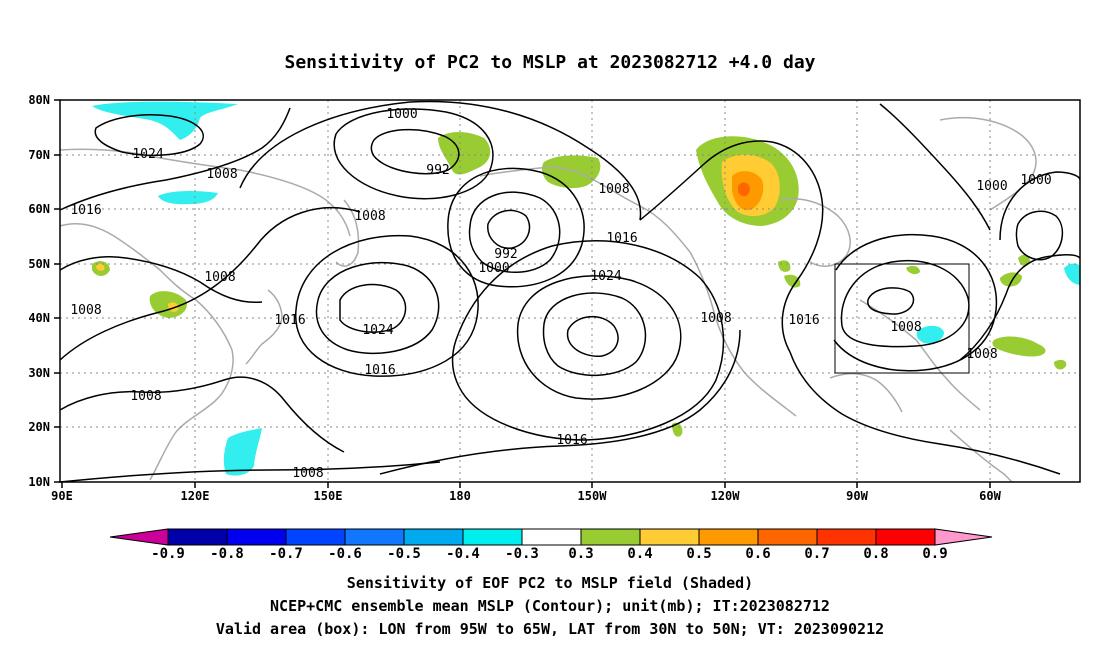 The height and width of the screenshot is (650, 1100). I want to click on colorbar-label: -0.4, so click(463, 554).